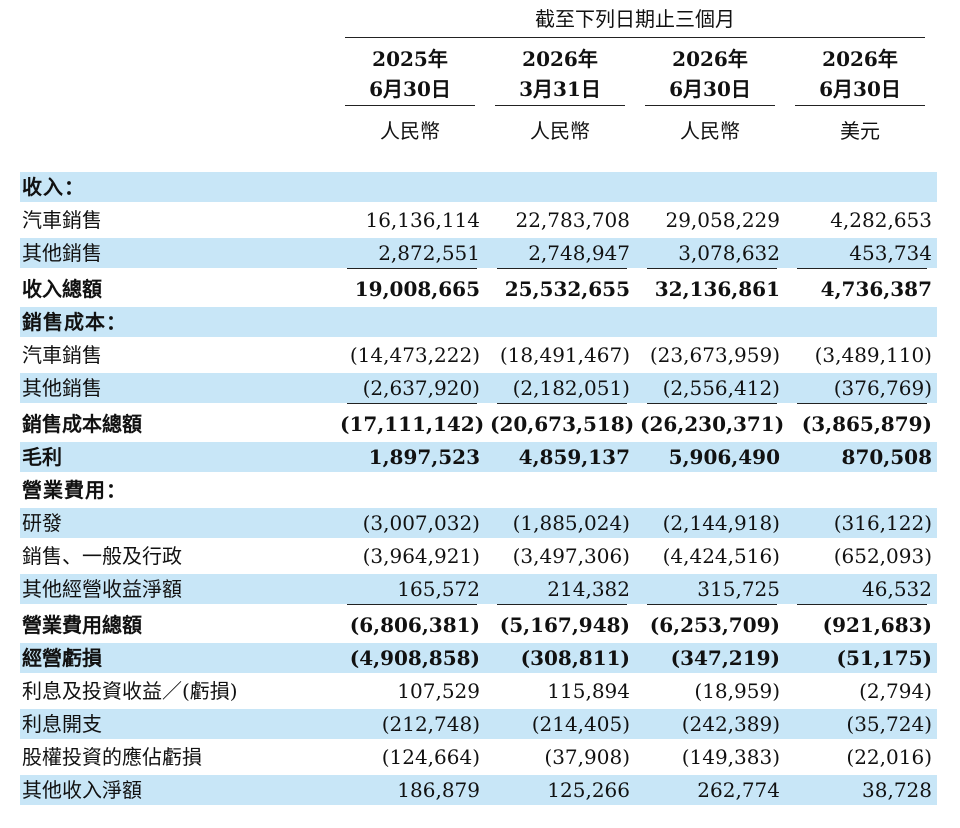  What do you see at coordinates (895, 691) in the screenshot?
I see `row-value: (2,794)` at bounding box center [895, 691].